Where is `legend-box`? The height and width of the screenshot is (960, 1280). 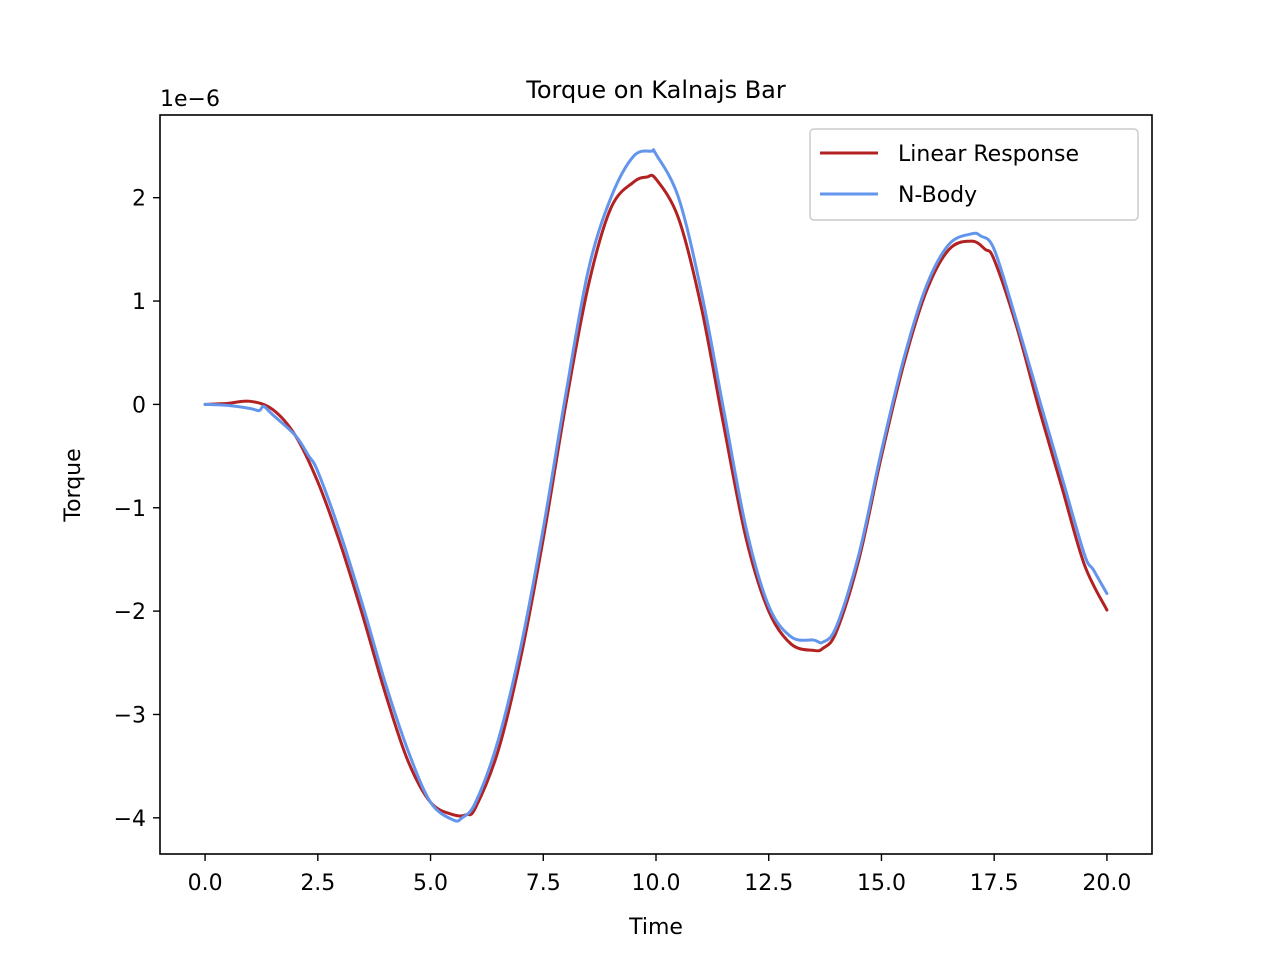
legend-box is located at coordinates (974, 174).